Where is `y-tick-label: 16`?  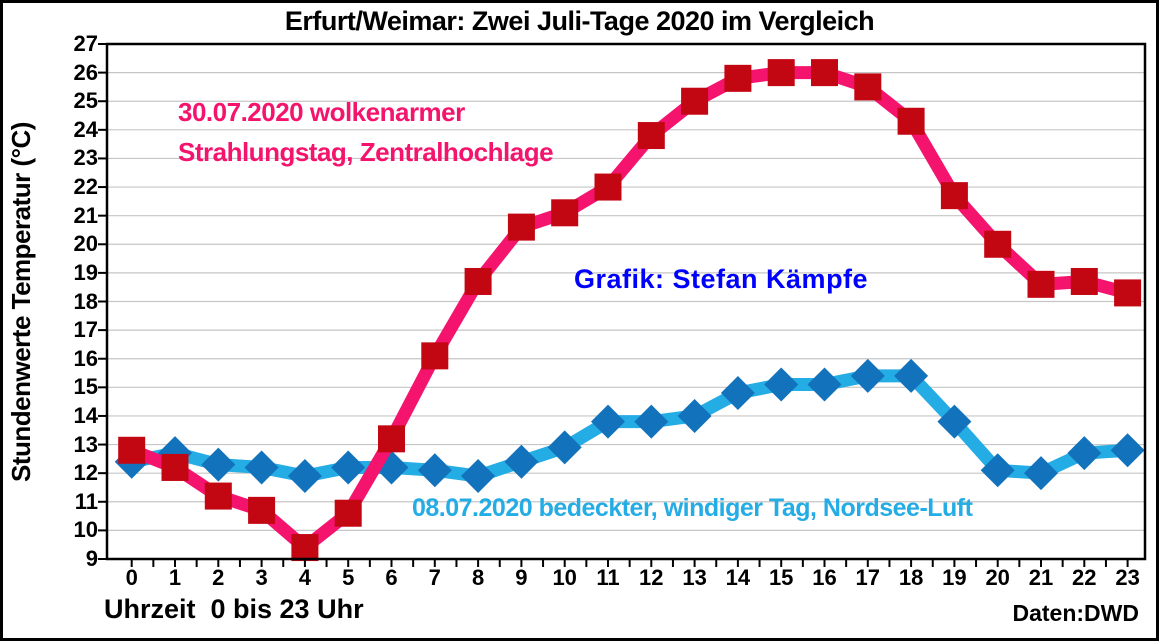 y-tick-label: 16 is located at coordinates (85, 358).